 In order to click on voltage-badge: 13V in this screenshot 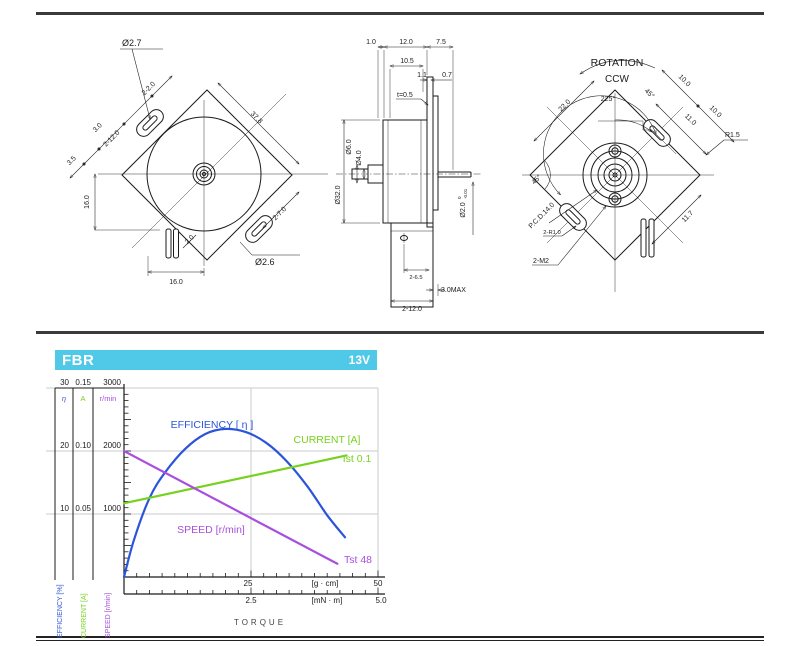, I will do `click(359, 360)`.